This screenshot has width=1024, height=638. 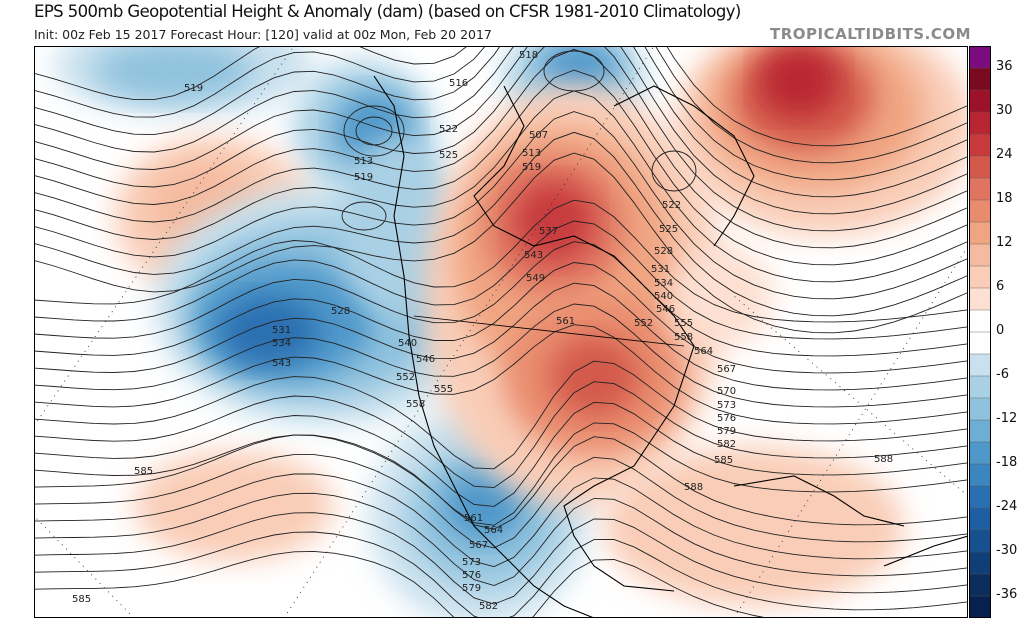 What do you see at coordinates (663, 296) in the screenshot?
I see `contour-label: 540` at bounding box center [663, 296].